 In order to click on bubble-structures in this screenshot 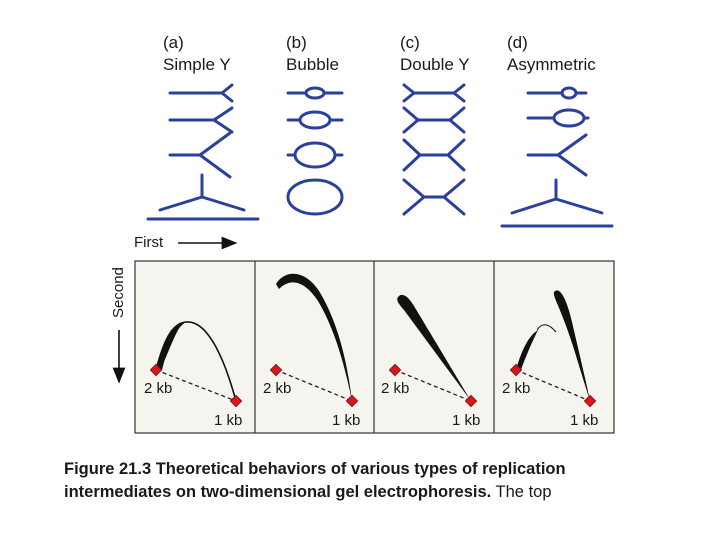, I will do `click(315, 151)`.